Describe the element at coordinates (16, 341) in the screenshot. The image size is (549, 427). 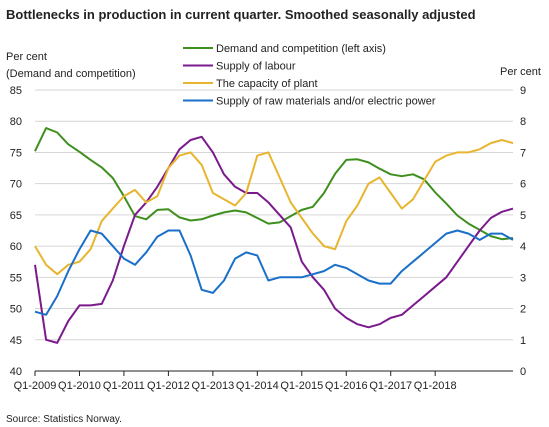
I see `left-tick-label: 45` at that location.